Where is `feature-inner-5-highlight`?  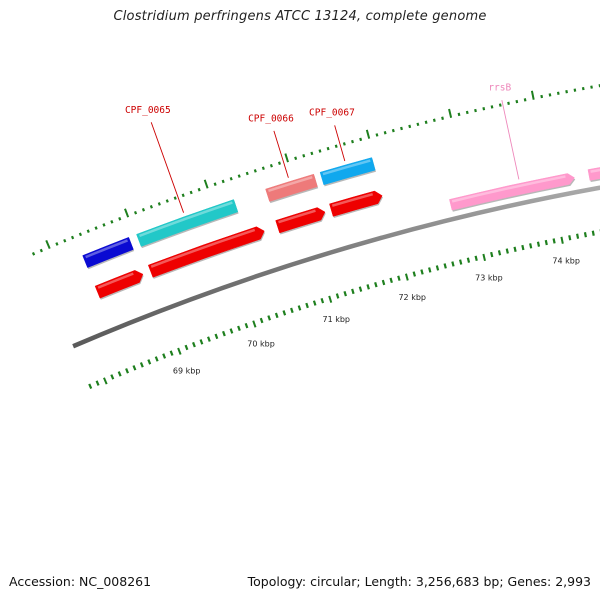 feature-inner-5-highlight is located at coordinates (203, 248).